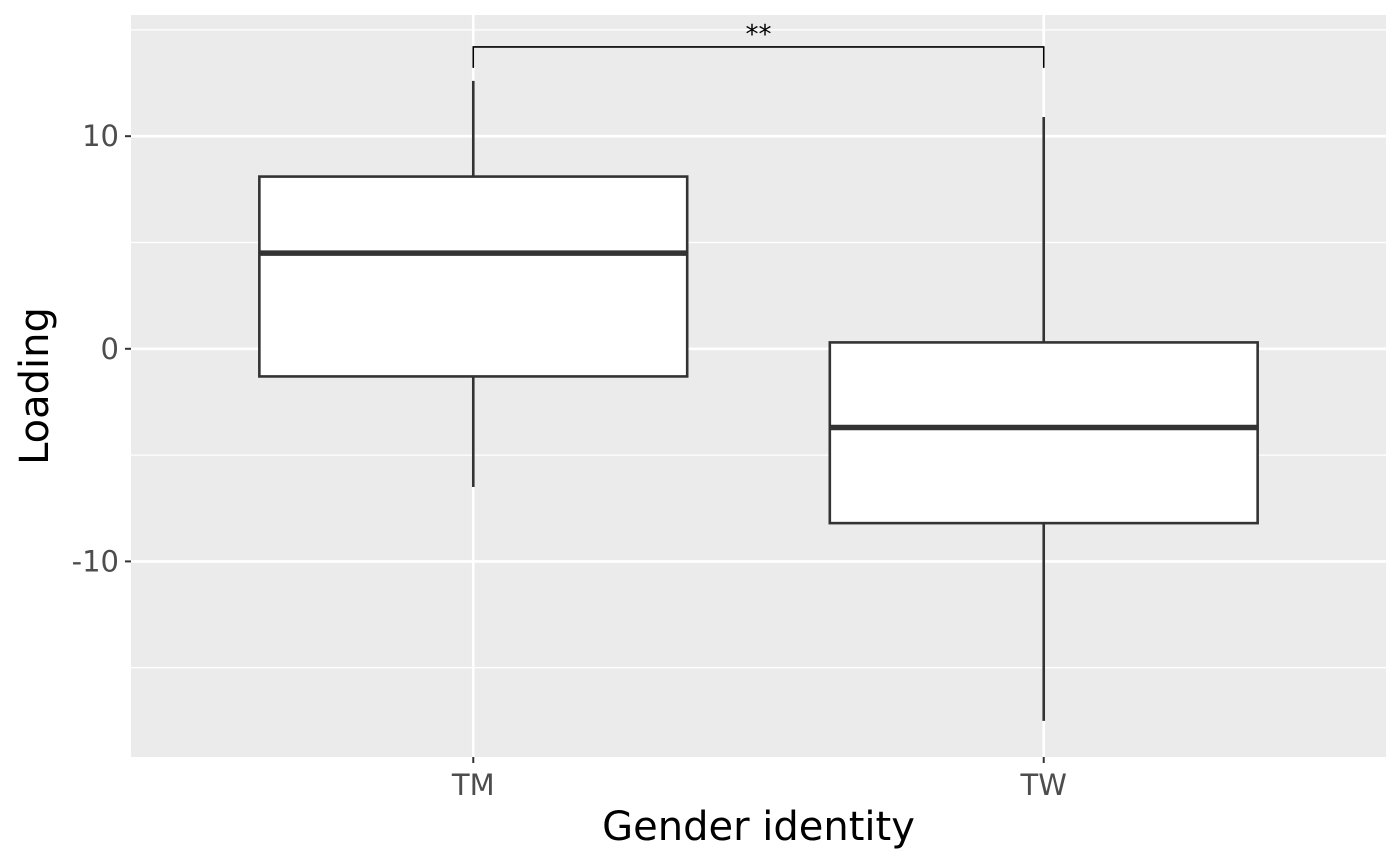 The height and width of the screenshot is (865, 1400). I want to click on y-tick-label: 0, so click(110, 349).